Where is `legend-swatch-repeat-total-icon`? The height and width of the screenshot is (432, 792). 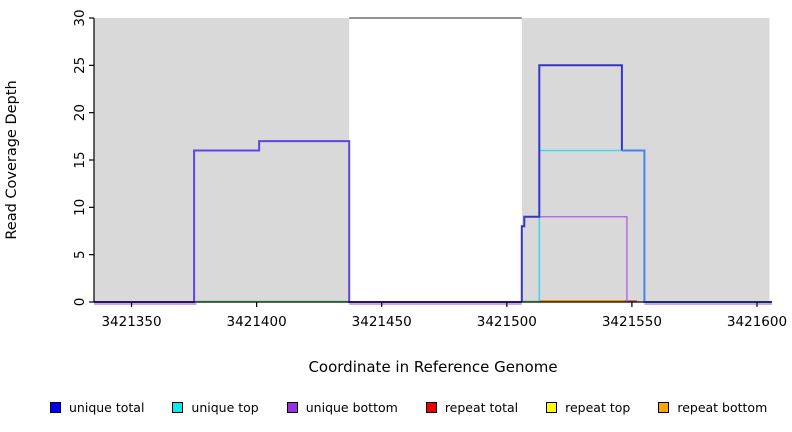 legend-swatch-repeat-total-icon is located at coordinates (431, 407).